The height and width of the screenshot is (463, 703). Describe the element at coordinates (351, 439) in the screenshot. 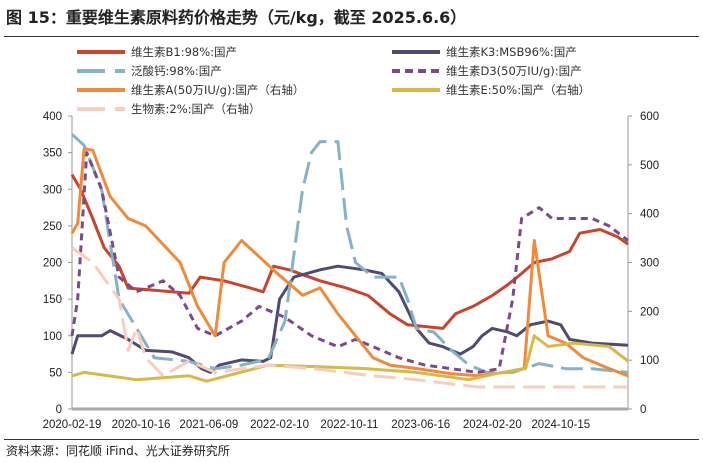

I see `source-divider` at that location.